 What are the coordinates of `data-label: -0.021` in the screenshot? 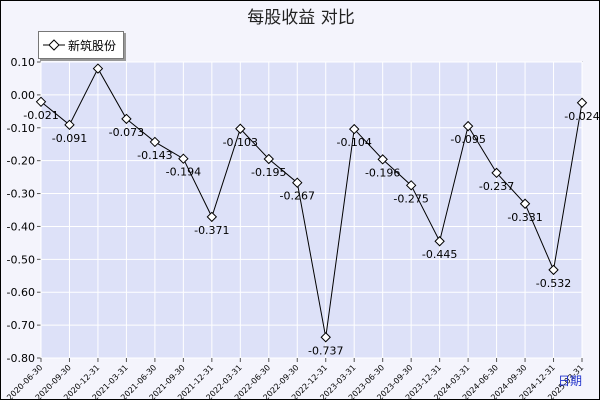 It's located at (40, 115).